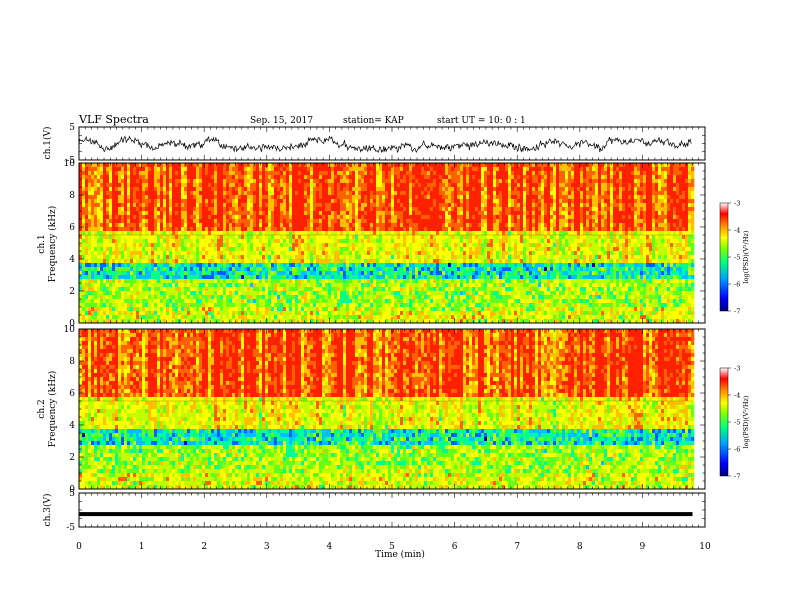 The image size is (792, 612). I want to click on figure-title: VLF Spectra, so click(113, 119).